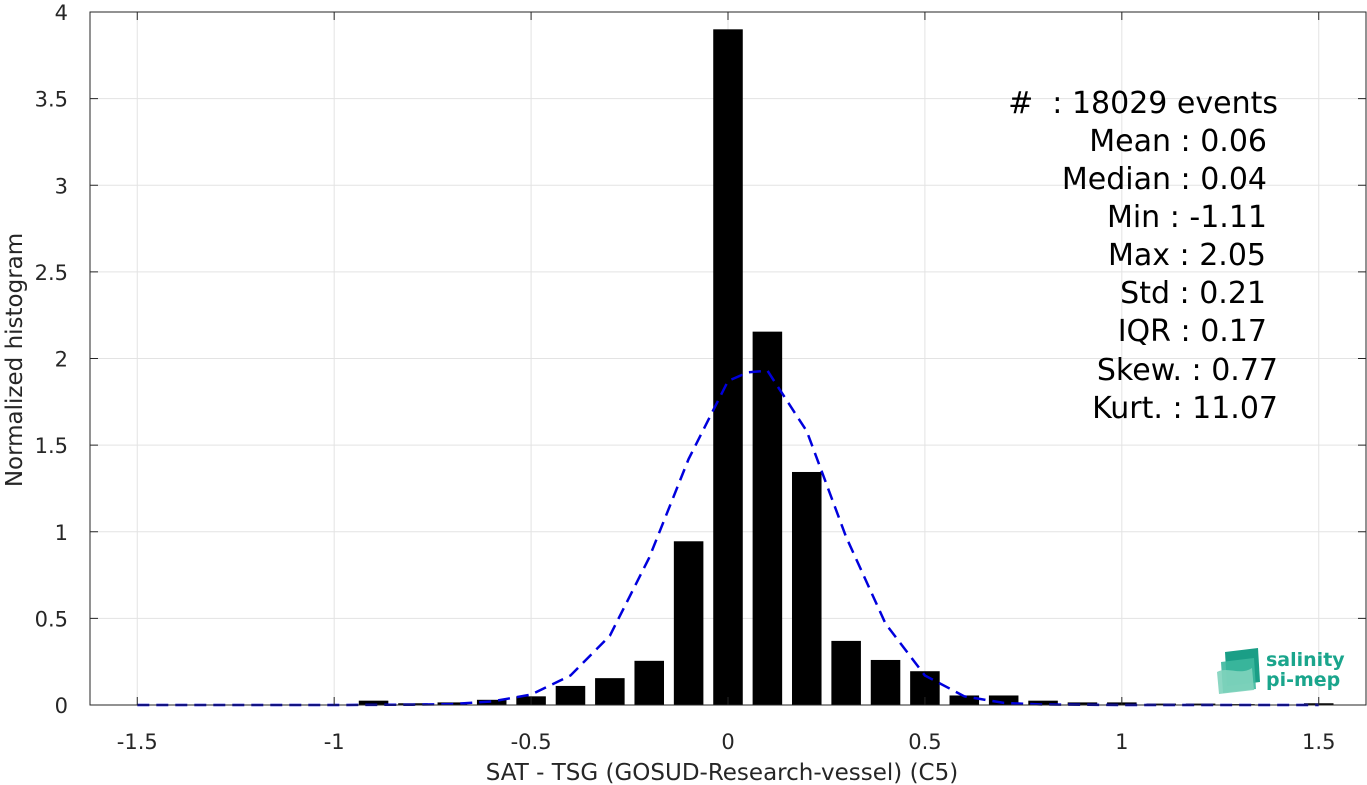 Image resolution: width=1367 pixels, height=785 pixels. I want to click on y-axis-label: Normalized histogram, so click(15, 360).